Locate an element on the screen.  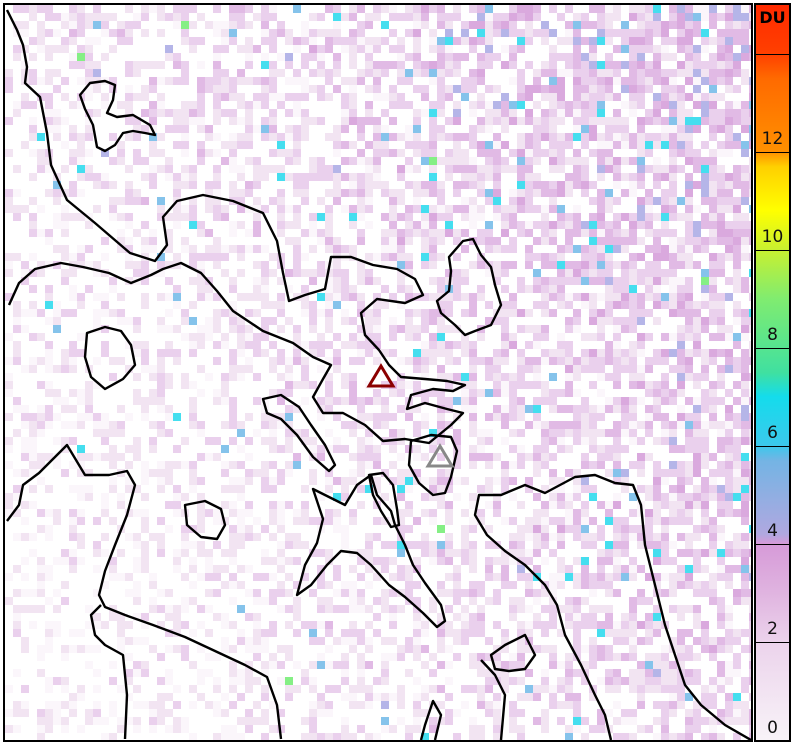
volcano-marker-gray is located at coordinates (440, 455).